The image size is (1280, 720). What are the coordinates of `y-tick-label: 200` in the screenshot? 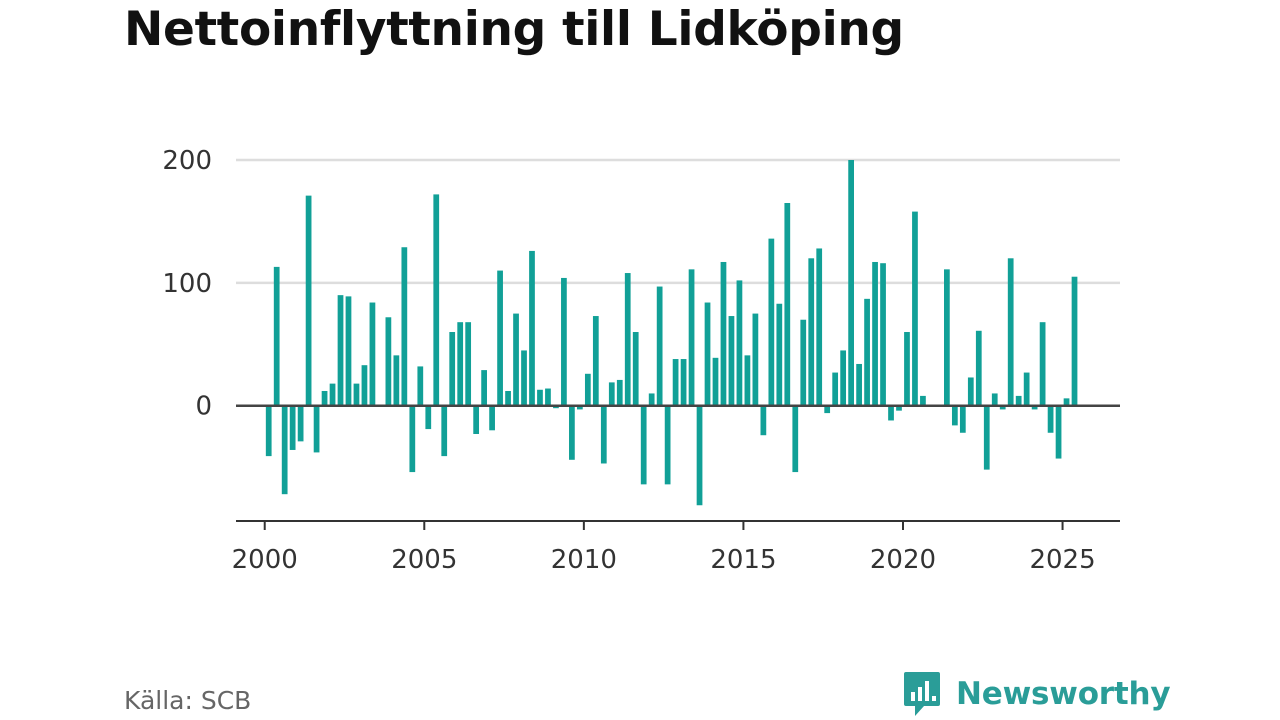 It's located at (187, 161).